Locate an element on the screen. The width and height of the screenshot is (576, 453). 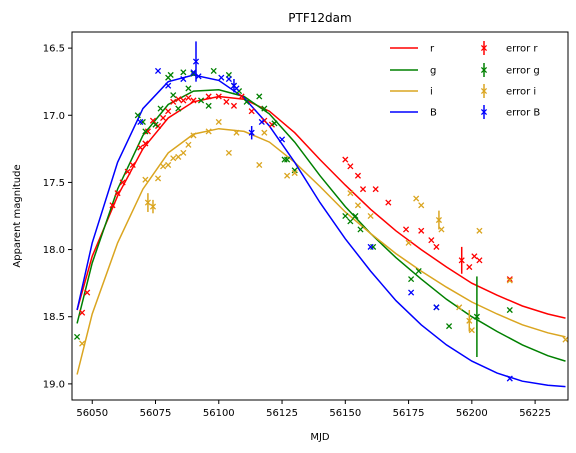
y-axis-label: Apparent magnitude is located at coordinates (17, 215).